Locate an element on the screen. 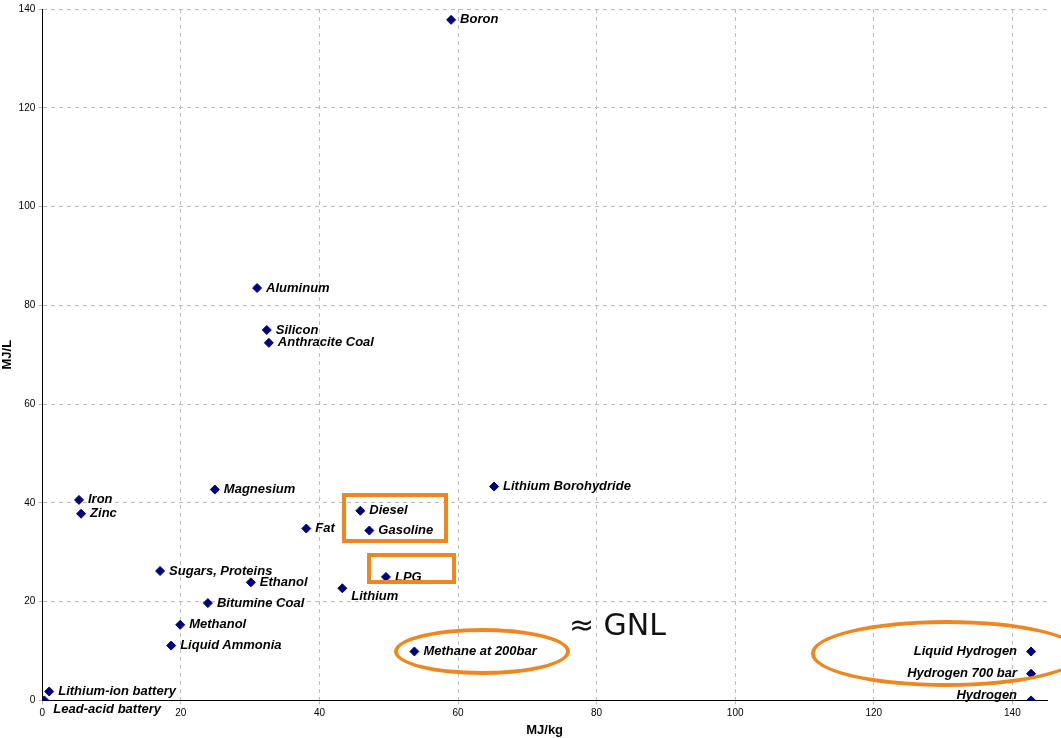 This screenshot has height=738, width=1061. annotation: Lead-acid battery is located at coordinates (107, 708).